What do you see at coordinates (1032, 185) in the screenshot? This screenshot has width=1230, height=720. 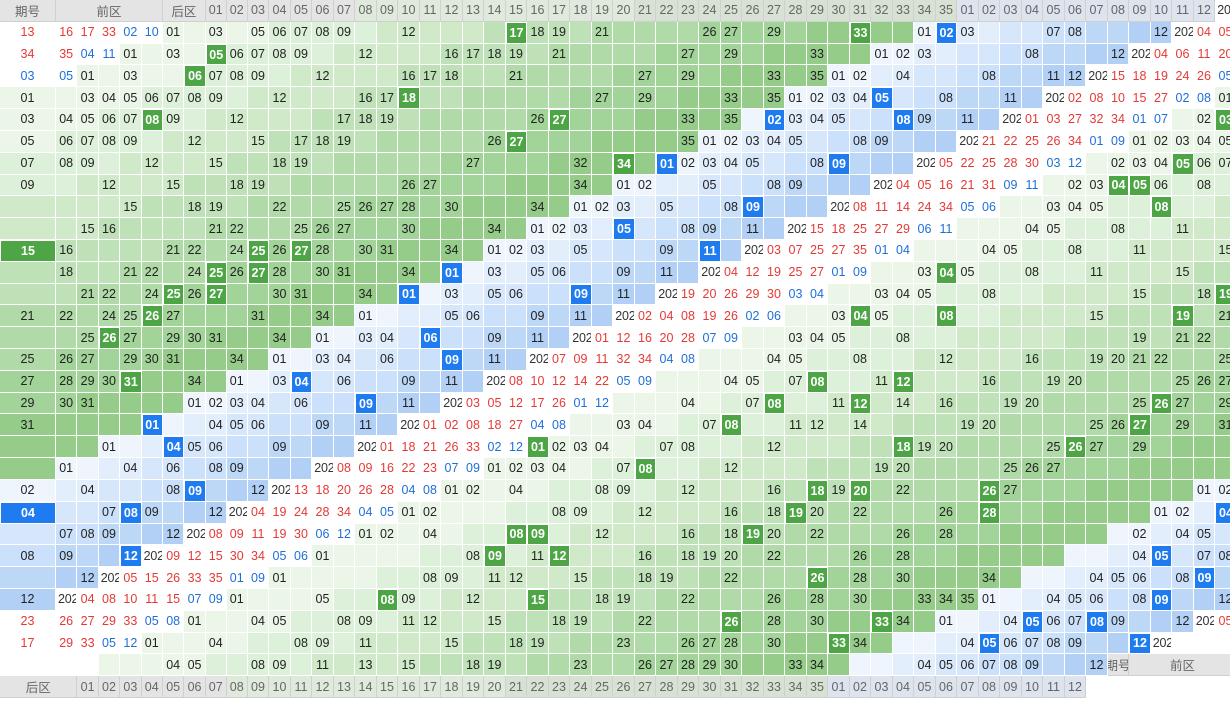 I see `drawn-back-number: 11` at bounding box center [1032, 185].